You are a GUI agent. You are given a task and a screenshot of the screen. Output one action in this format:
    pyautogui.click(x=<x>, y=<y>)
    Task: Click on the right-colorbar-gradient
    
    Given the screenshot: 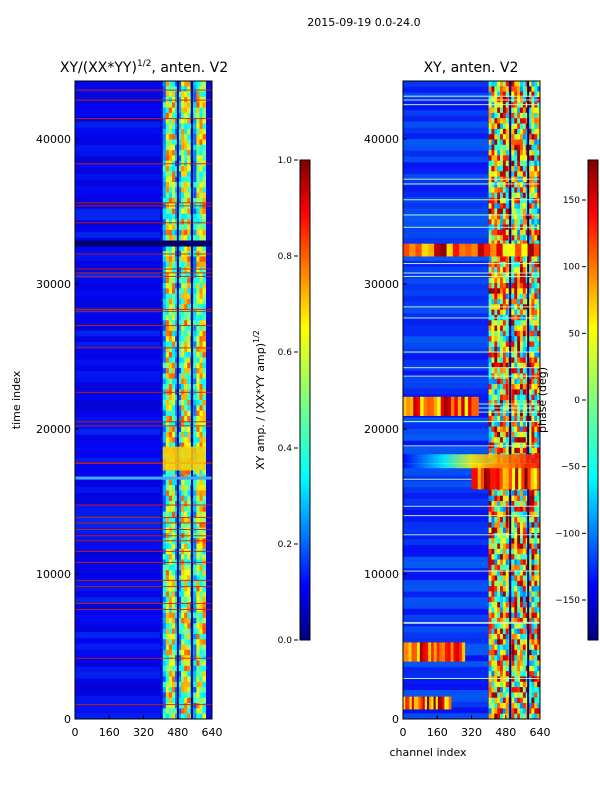 What is the action you would take?
    pyautogui.click(x=593, y=400)
    